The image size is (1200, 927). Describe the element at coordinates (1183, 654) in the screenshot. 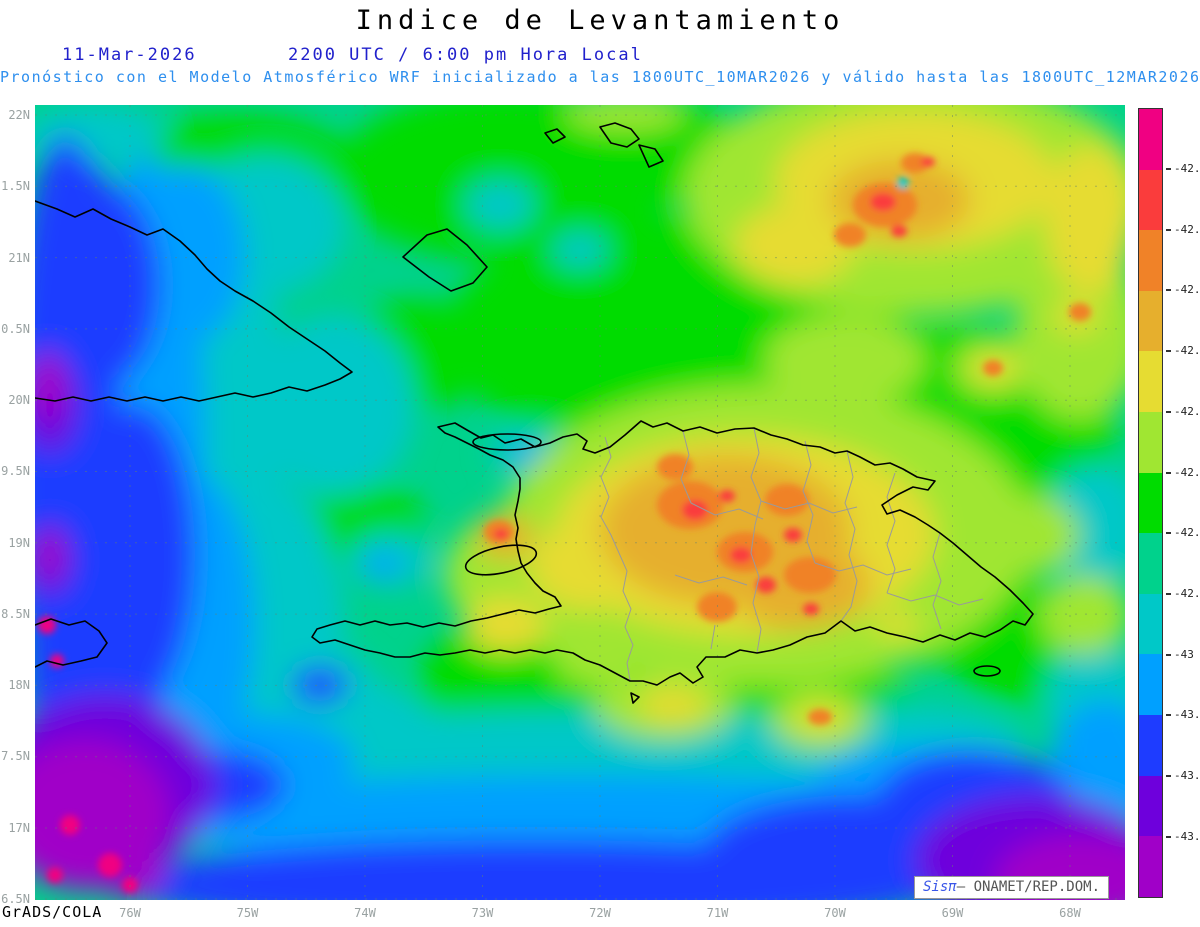

I see `colorbar-tick-label: -43` at that location.